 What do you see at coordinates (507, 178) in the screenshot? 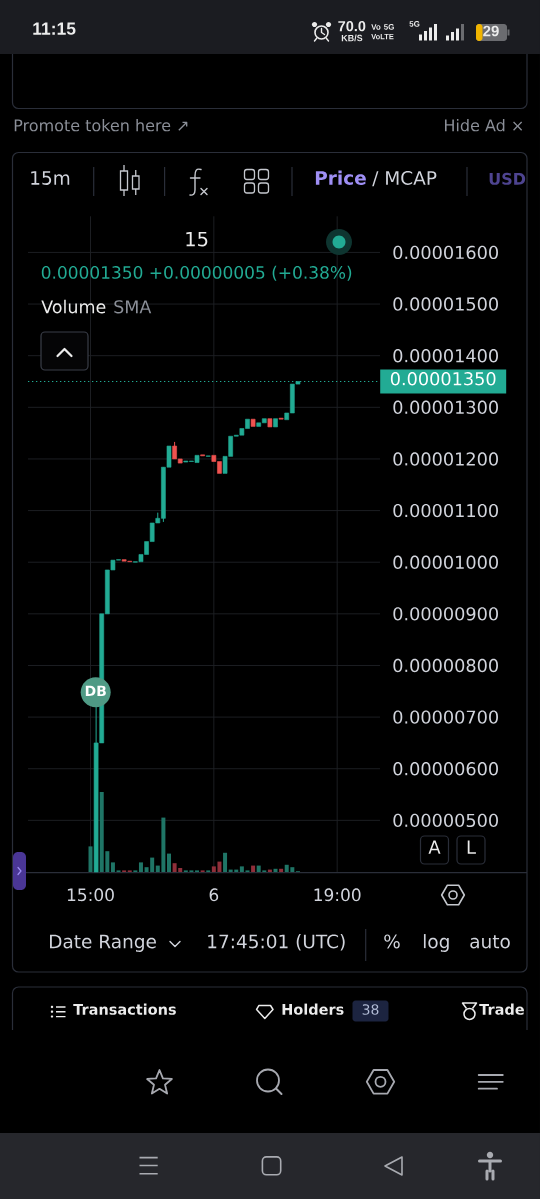
I see `text: USD` at bounding box center [507, 178].